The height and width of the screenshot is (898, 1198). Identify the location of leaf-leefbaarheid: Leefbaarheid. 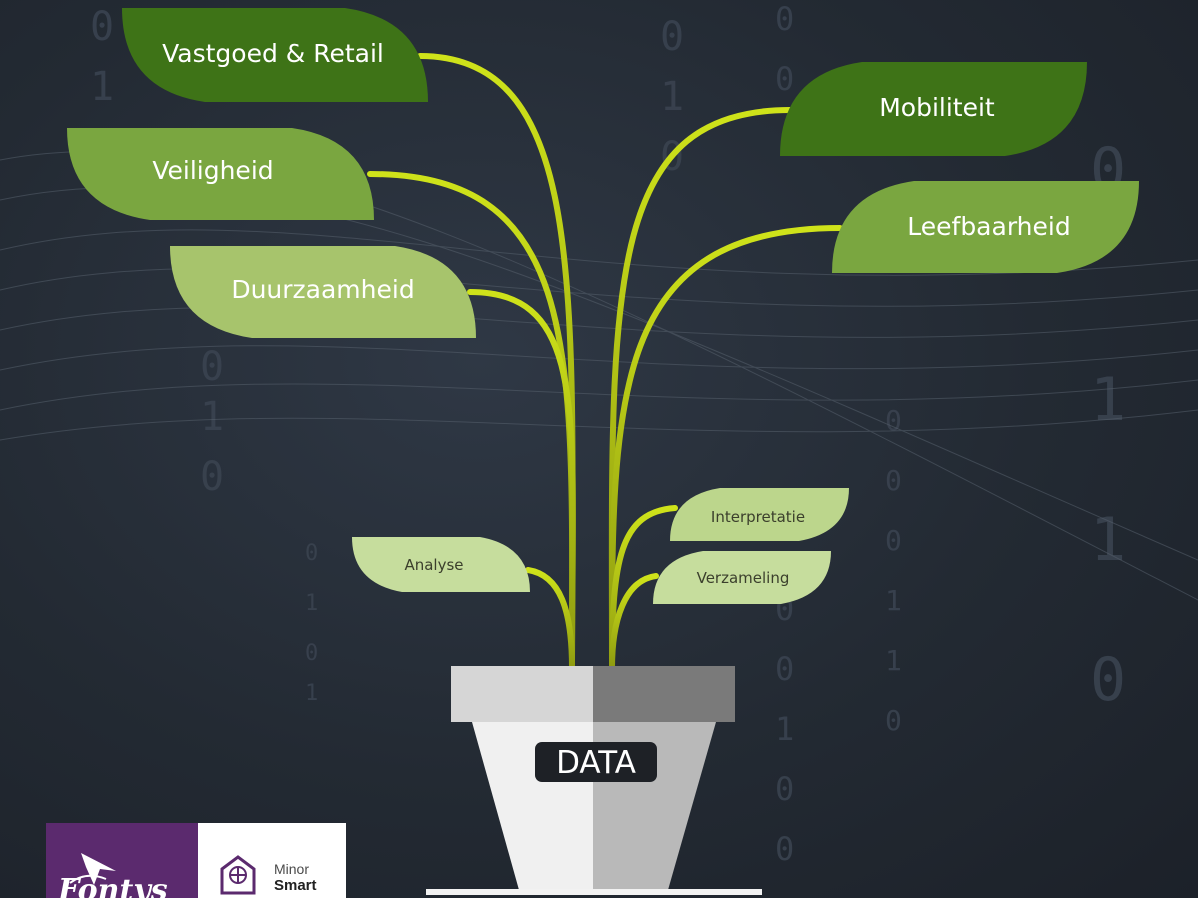
(985, 227).